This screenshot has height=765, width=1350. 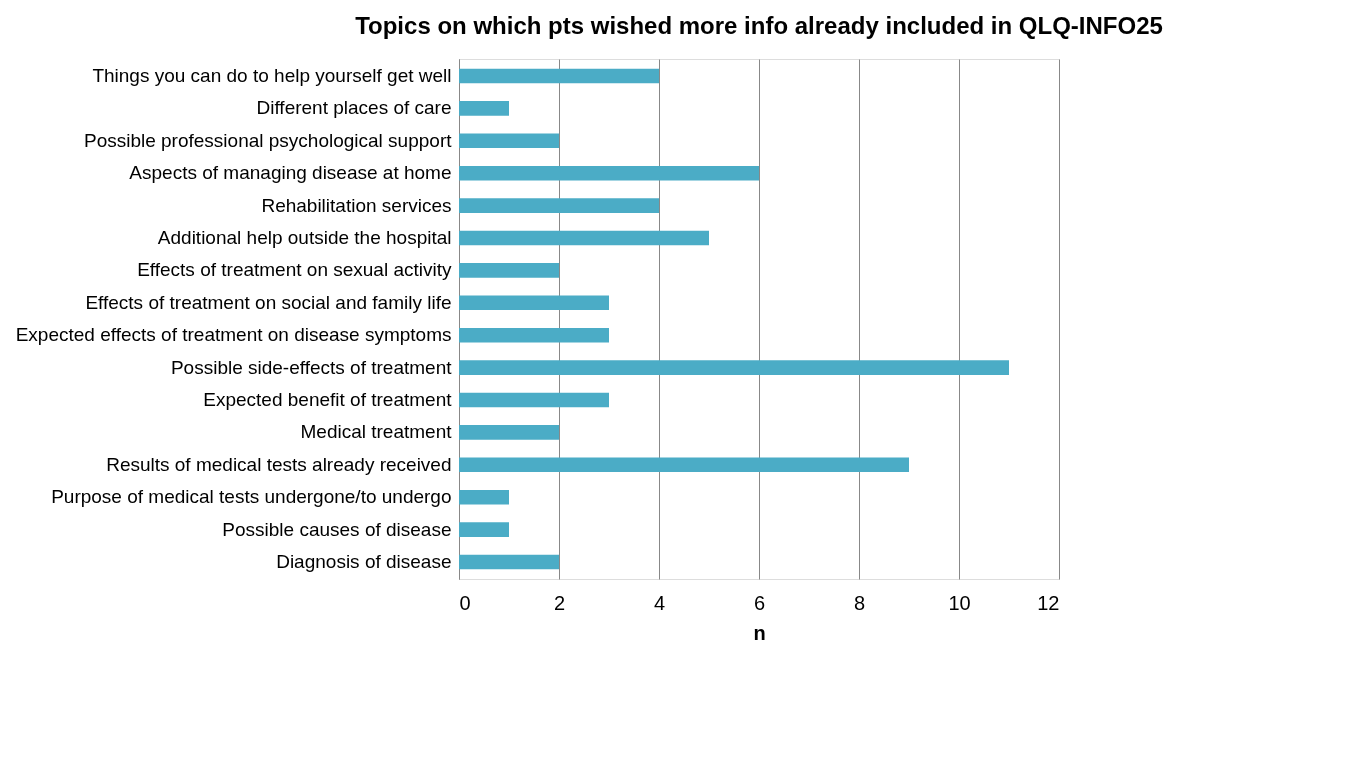 What do you see at coordinates (376, 432) in the screenshot?
I see `y-tick-label: Medical treatment` at bounding box center [376, 432].